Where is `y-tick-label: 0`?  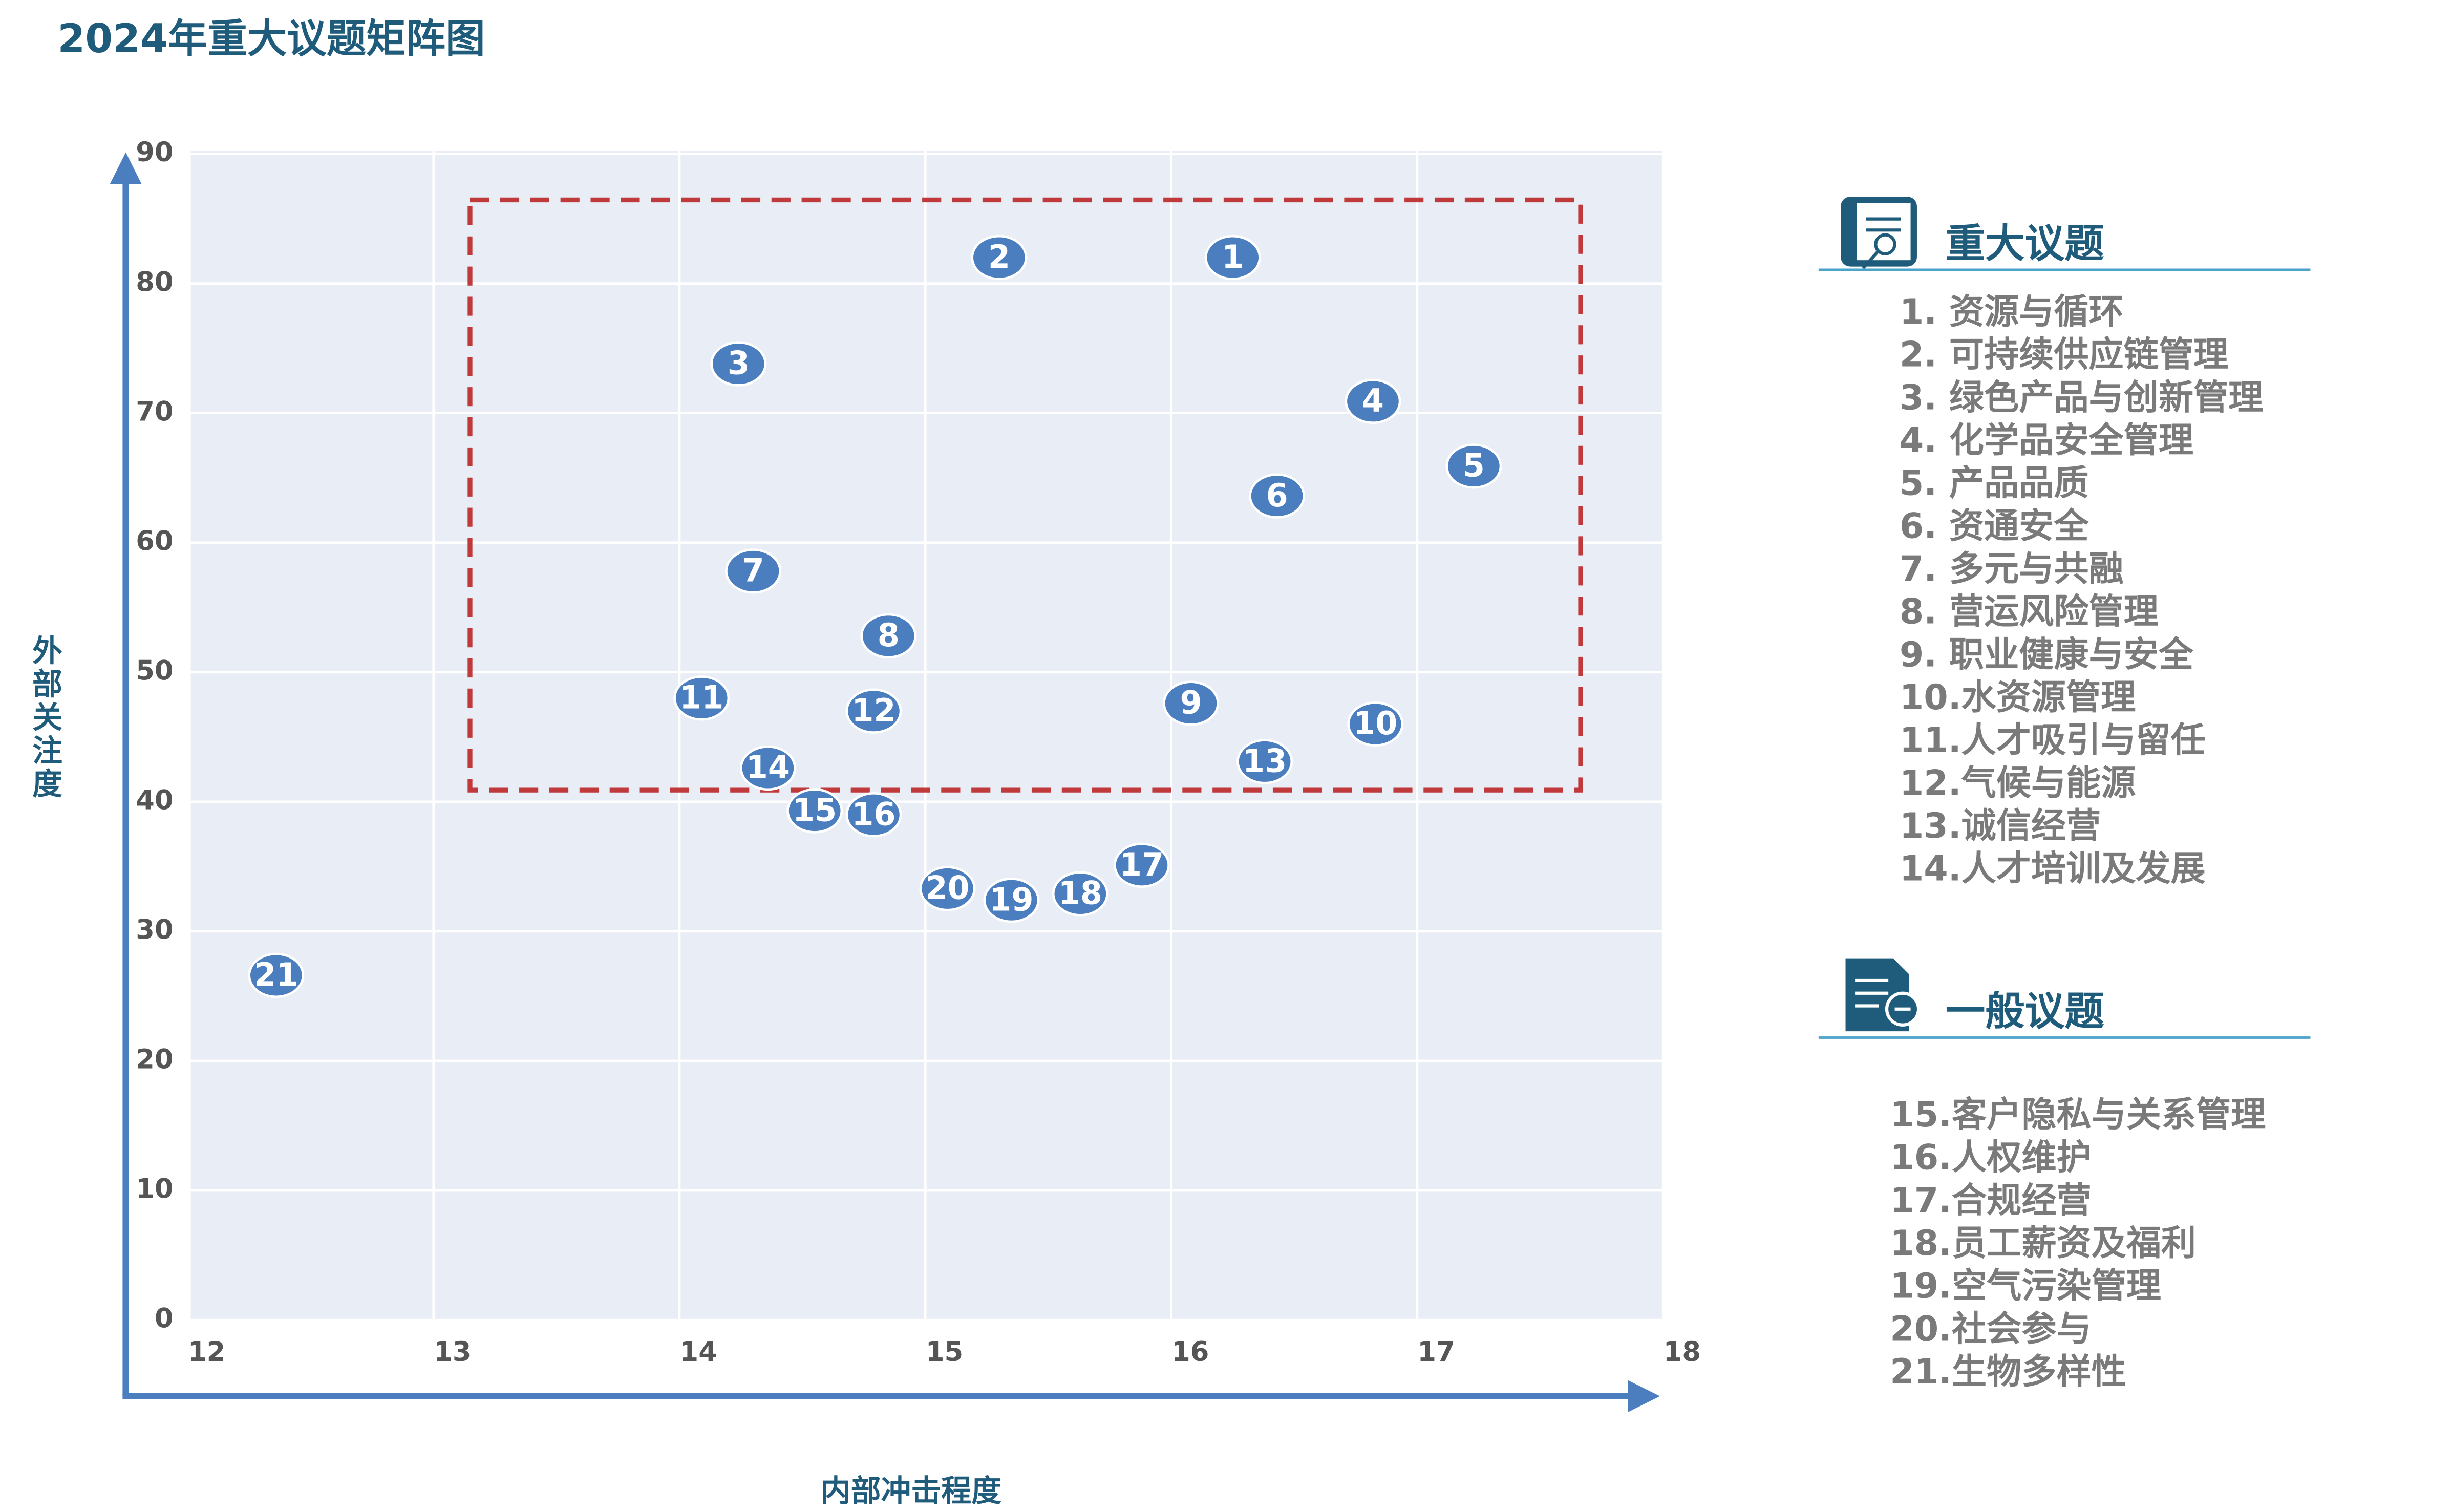 y-tick-label: 0 is located at coordinates (164, 1318).